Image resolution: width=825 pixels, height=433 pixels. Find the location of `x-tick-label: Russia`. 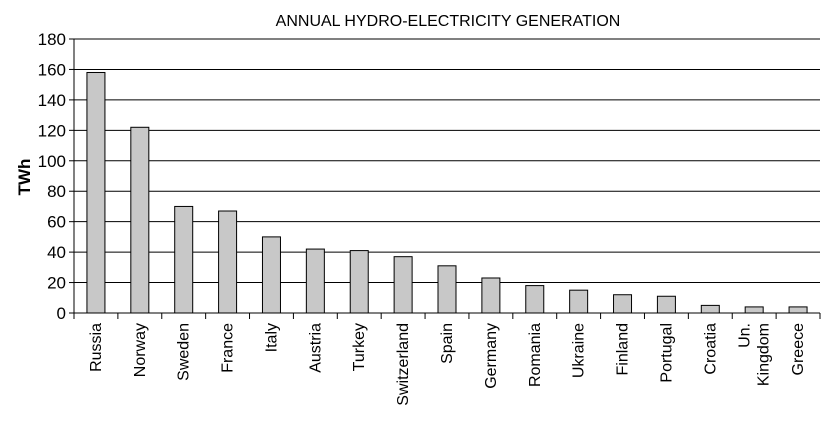

x-tick-label: Russia is located at coordinates (96, 347).